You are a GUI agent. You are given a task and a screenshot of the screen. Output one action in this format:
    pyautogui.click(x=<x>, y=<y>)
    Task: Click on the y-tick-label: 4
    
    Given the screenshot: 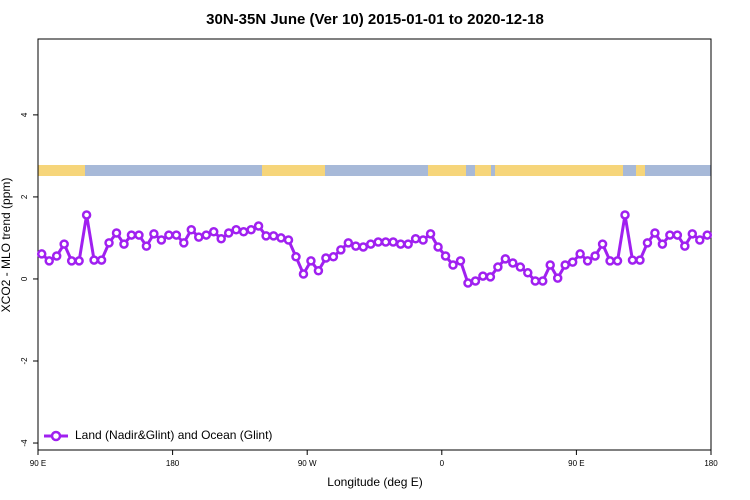 What is the action you would take?
    pyautogui.click(x=24, y=114)
    